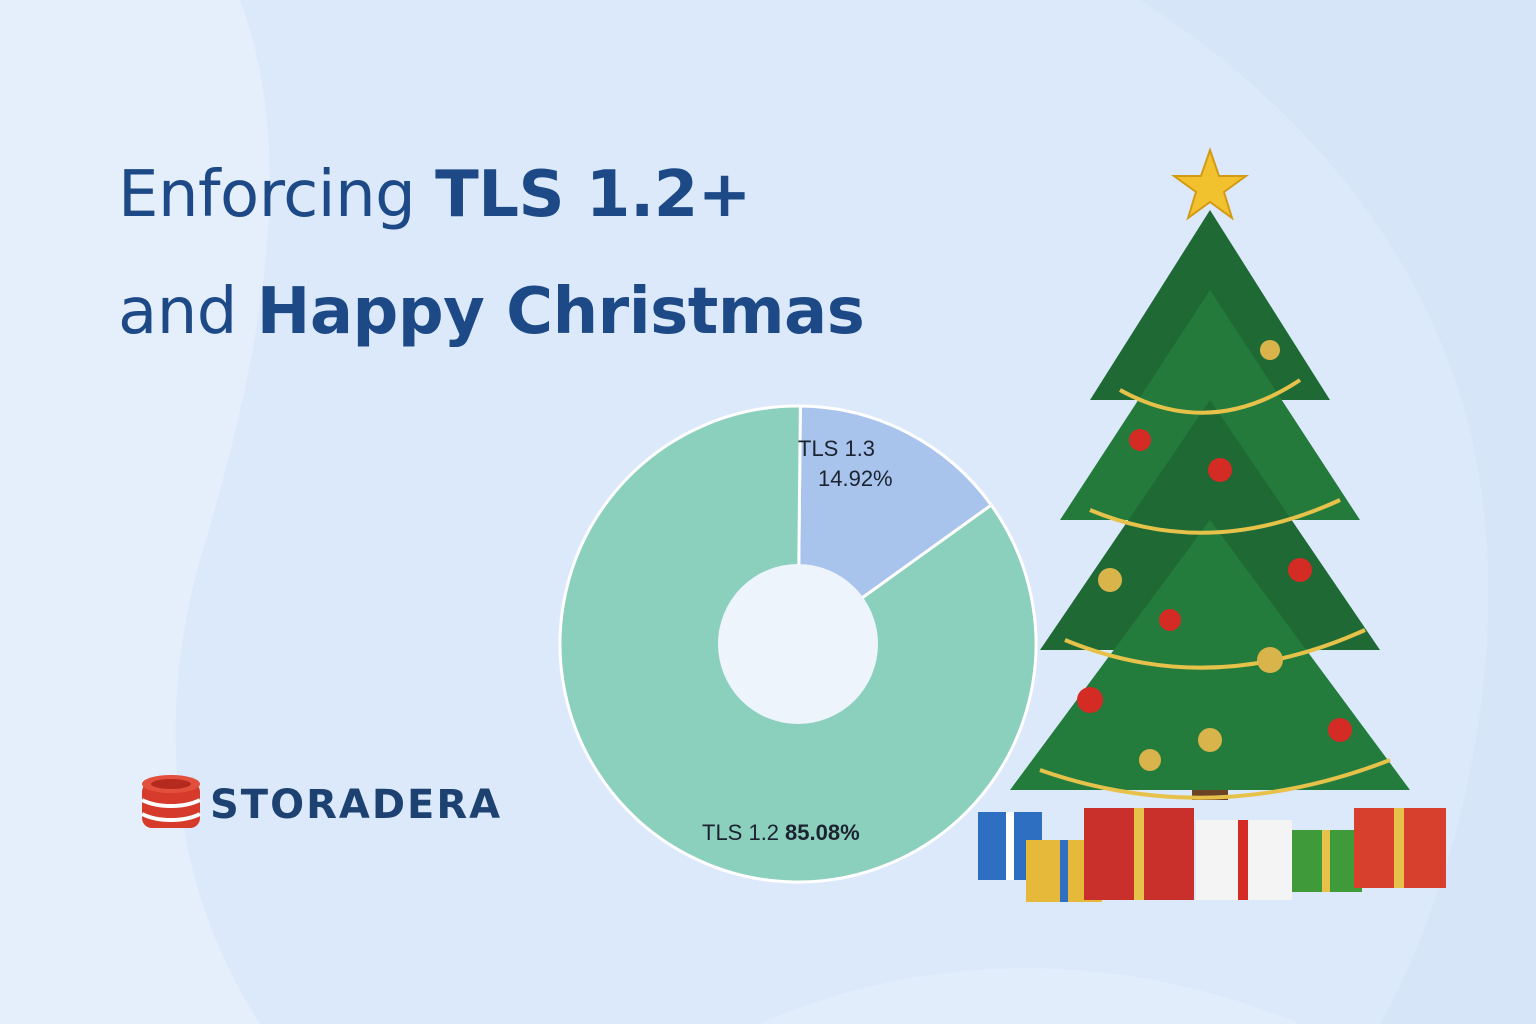 The image size is (1536, 1024). I want to click on tls-donut-chart: TLS 1.3 14.92% TLS 1.2 85.08%, so click(798, 644).